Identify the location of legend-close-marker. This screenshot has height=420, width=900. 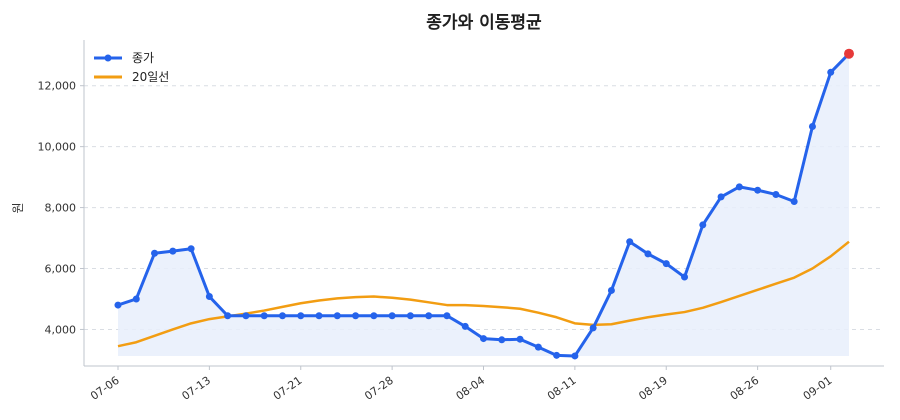
(108, 58).